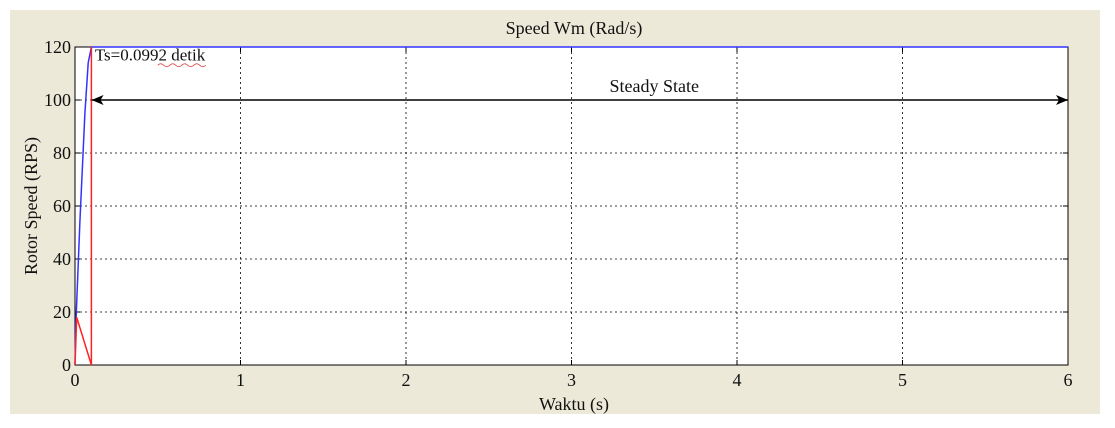 Image resolution: width=1115 pixels, height=428 pixels. I want to click on y-tick-label: 120, so click(57, 47).